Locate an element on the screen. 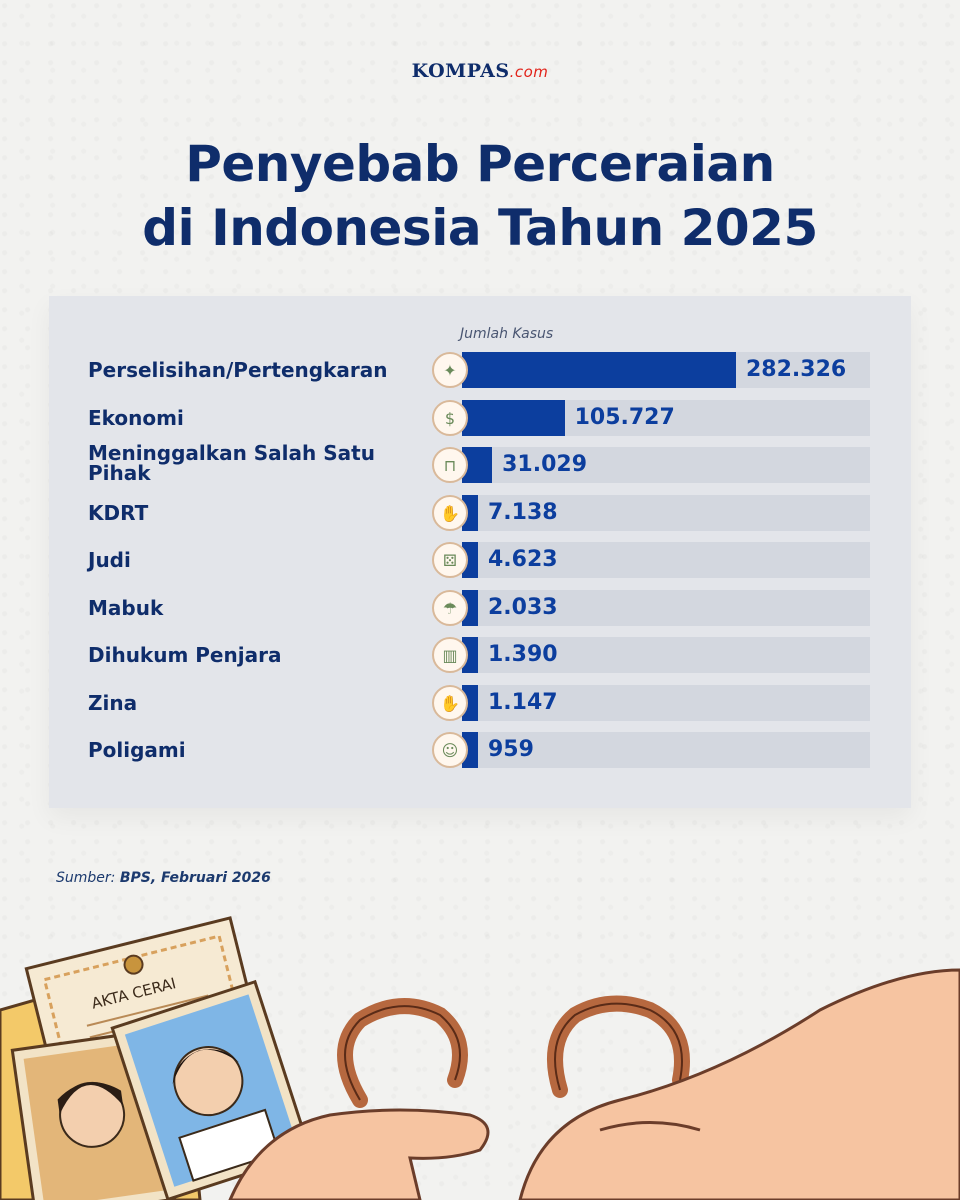 Image resolution: width=960 pixels, height=1200 pixels. value-label: 2.033 is located at coordinates (523, 607).